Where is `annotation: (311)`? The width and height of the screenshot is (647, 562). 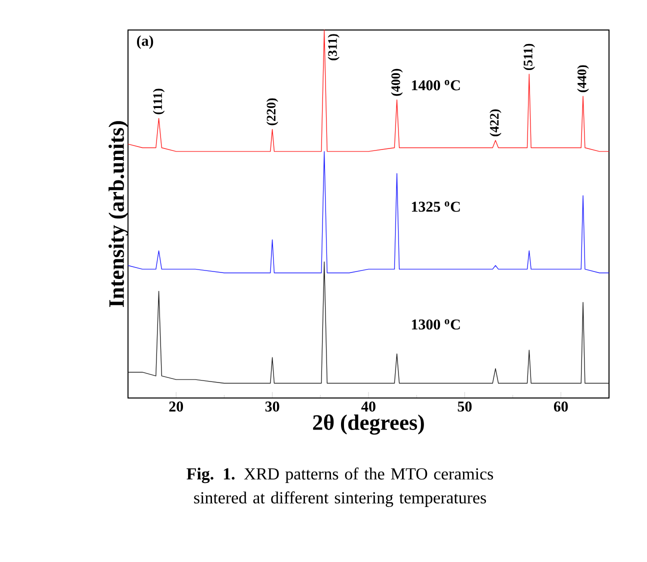 annotation: (311) is located at coordinates (334, 47).